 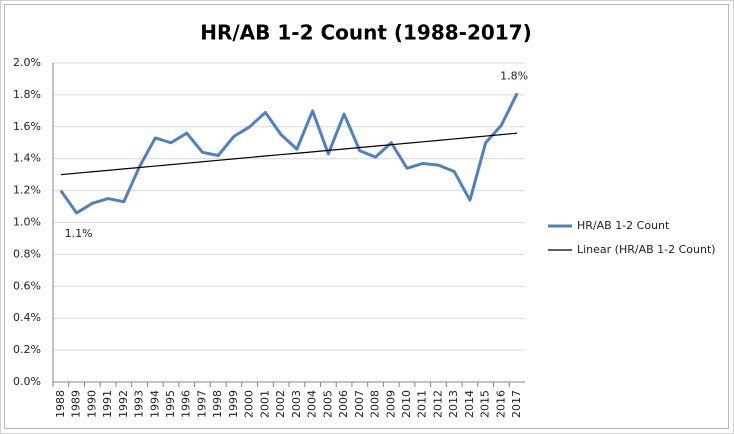 What do you see at coordinates (646, 249) in the screenshot?
I see `legend-label: Linear (HR/AB 1-2 Count)` at bounding box center [646, 249].